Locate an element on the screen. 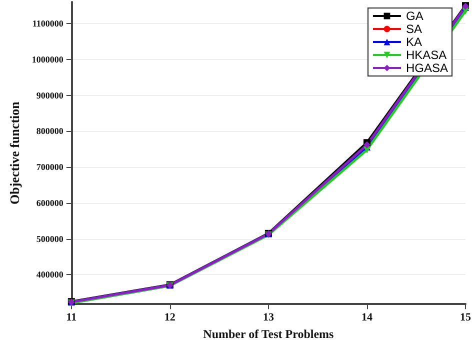 This screenshot has width=474, height=345. y-tick-label: 500000 is located at coordinates (50, 239).